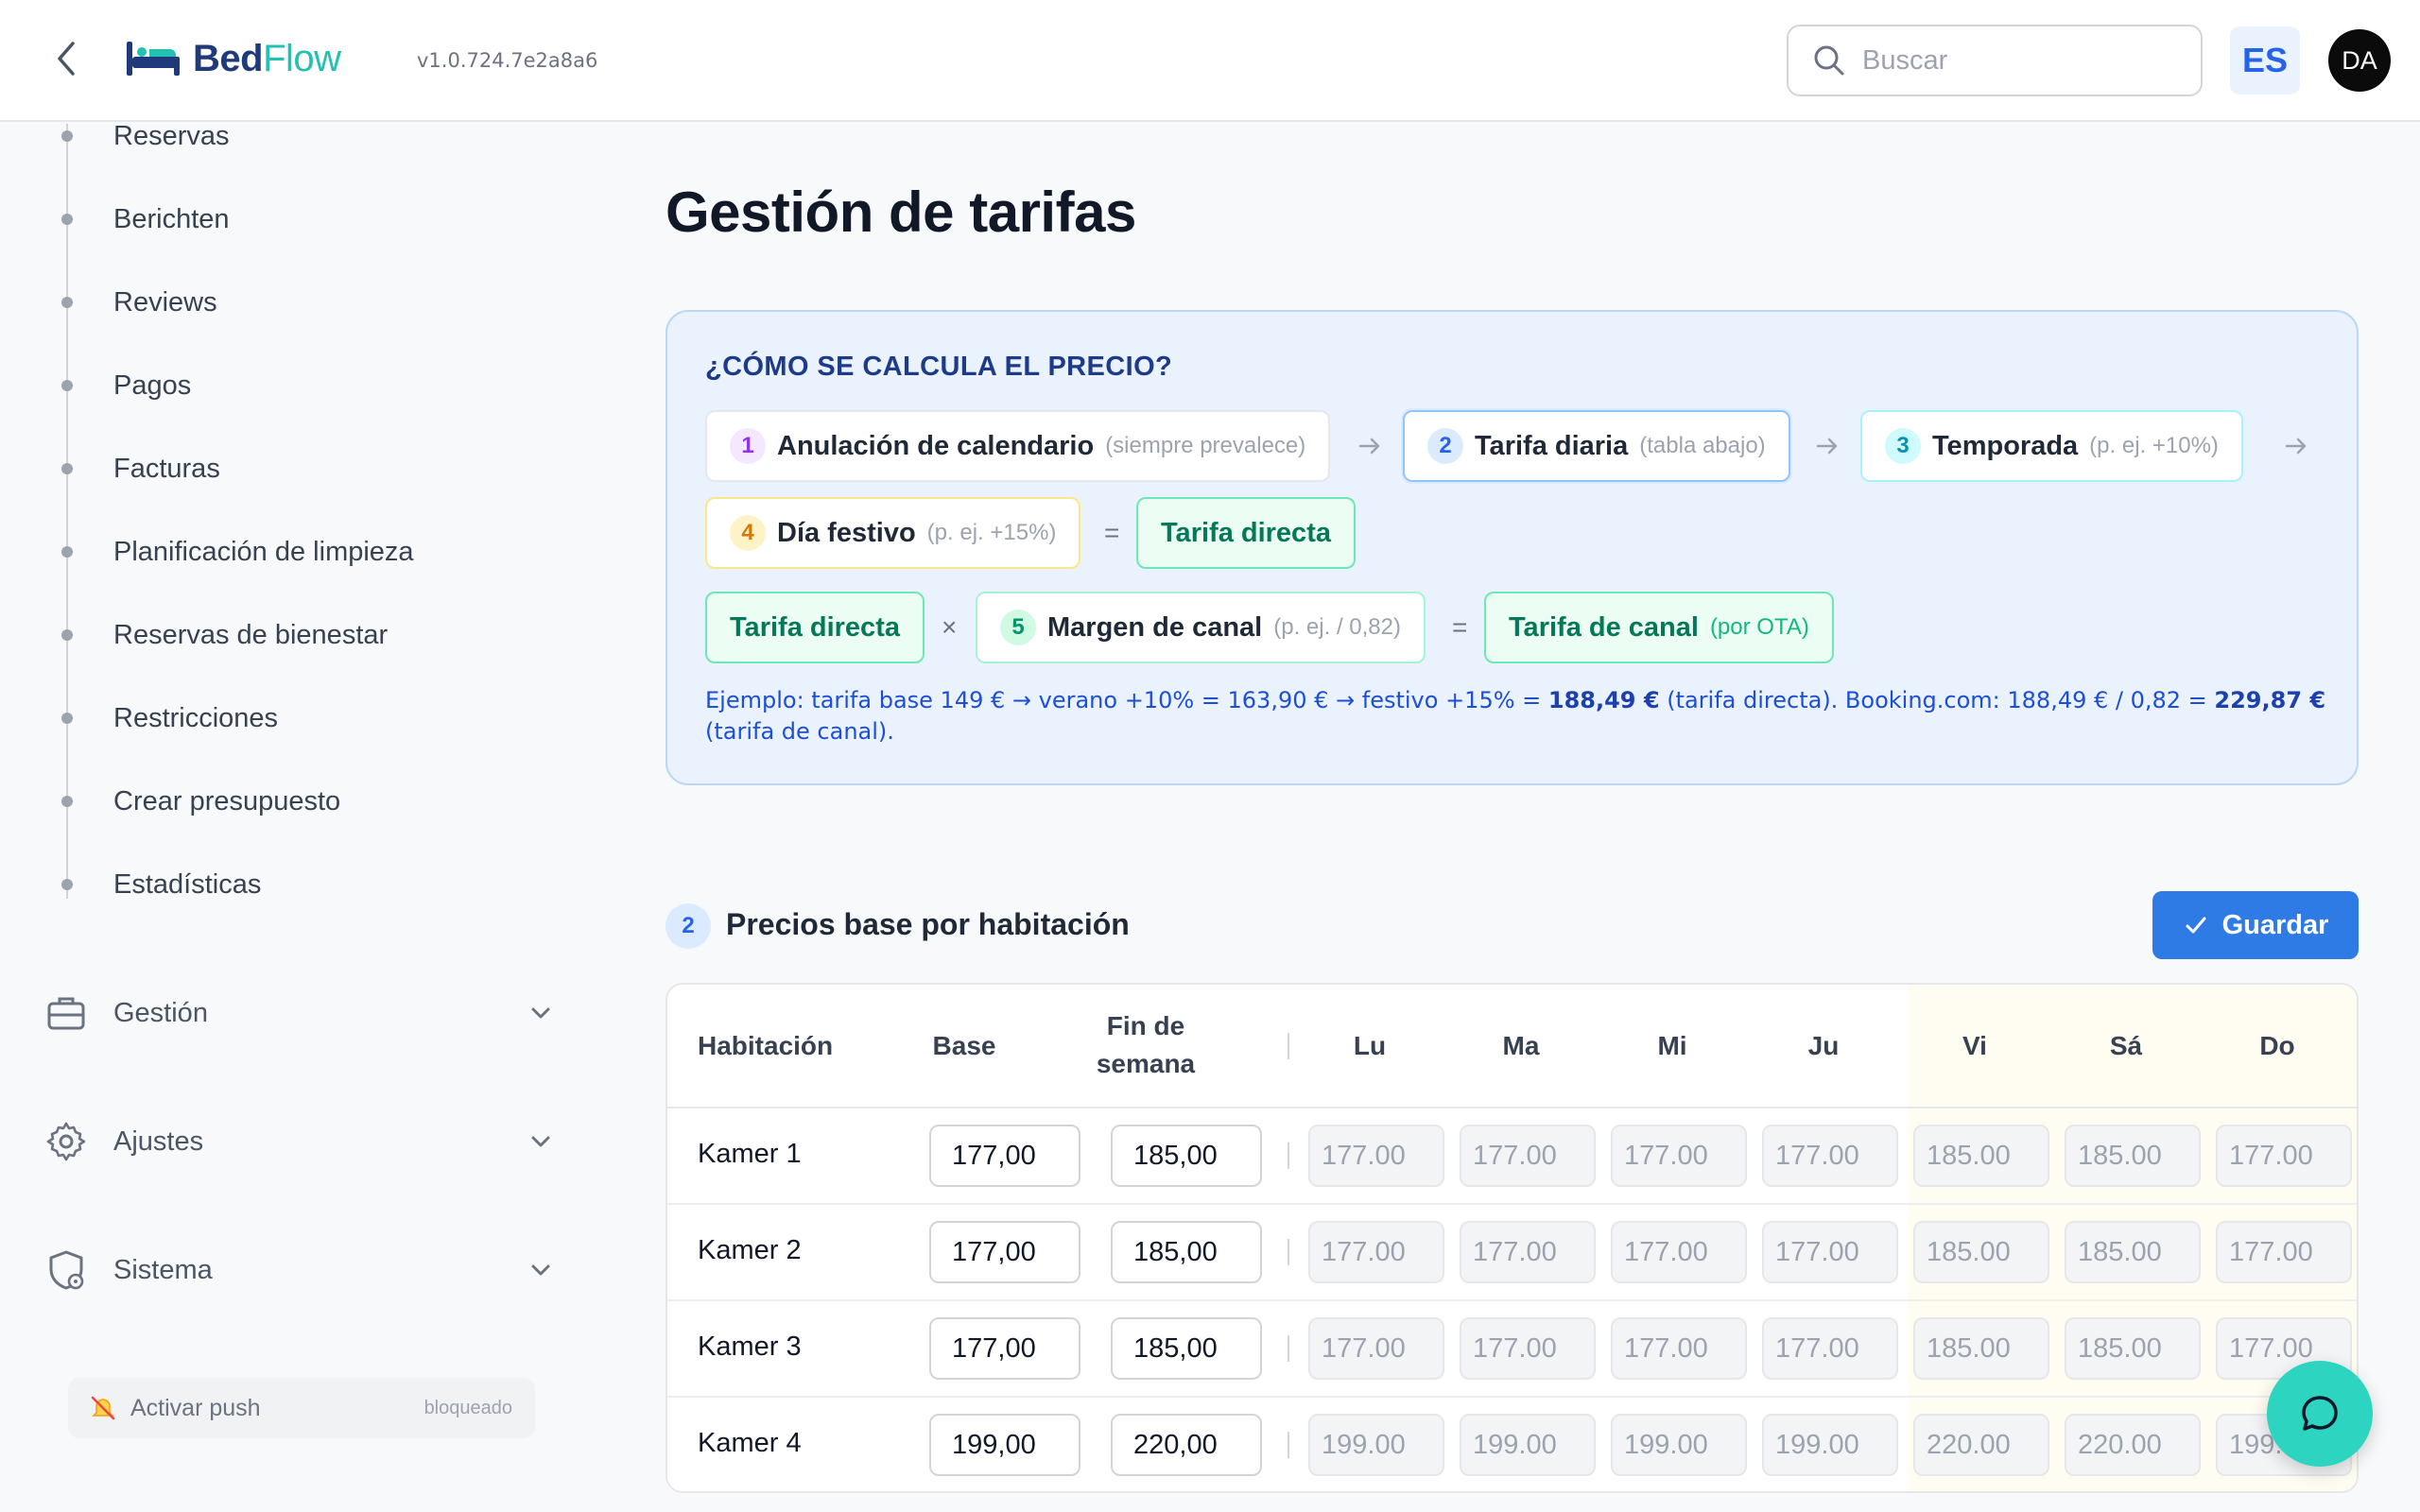 The height and width of the screenshot is (1512, 2420). What do you see at coordinates (153, 385) in the screenshot?
I see `sidebar-item-pagos: Pagos` at bounding box center [153, 385].